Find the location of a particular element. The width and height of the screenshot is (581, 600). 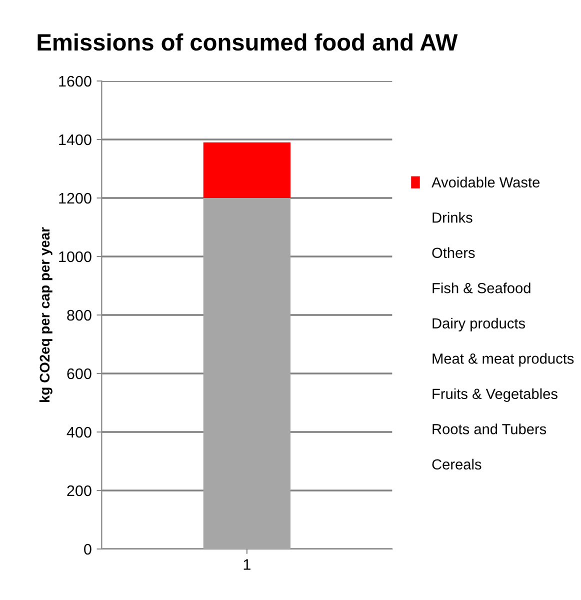

x-tick-label: 1 is located at coordinates (247, 564).